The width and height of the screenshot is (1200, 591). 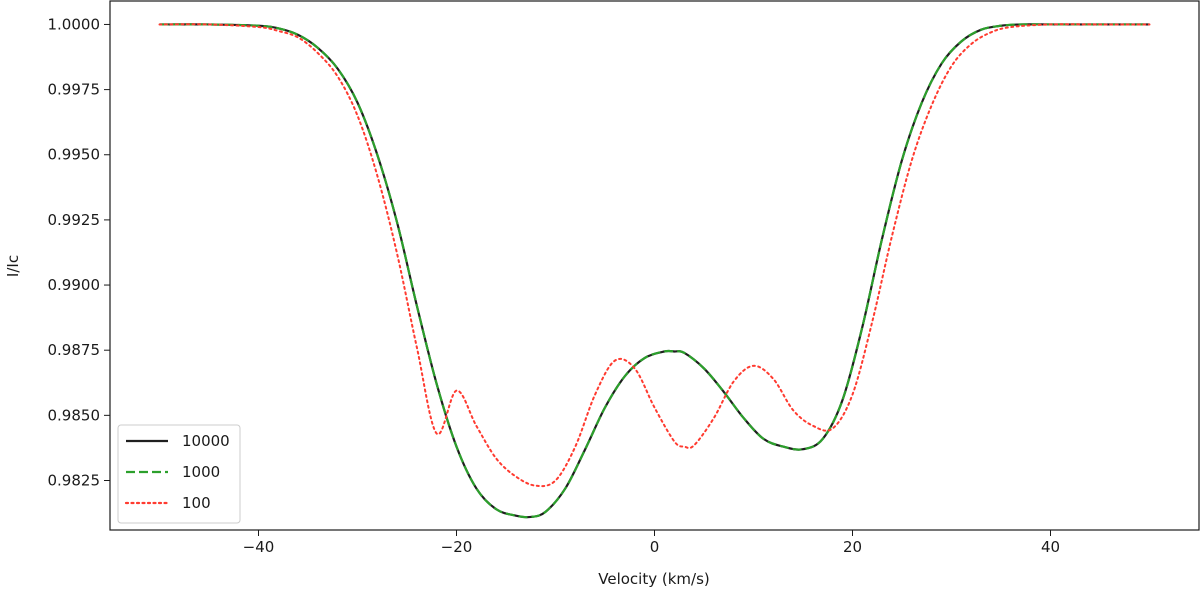 What do you see at coordinates (653, 579) in the screenshot?
I see `x-axis-label: Velocity (km/s)` at bounding box center [653, 579].